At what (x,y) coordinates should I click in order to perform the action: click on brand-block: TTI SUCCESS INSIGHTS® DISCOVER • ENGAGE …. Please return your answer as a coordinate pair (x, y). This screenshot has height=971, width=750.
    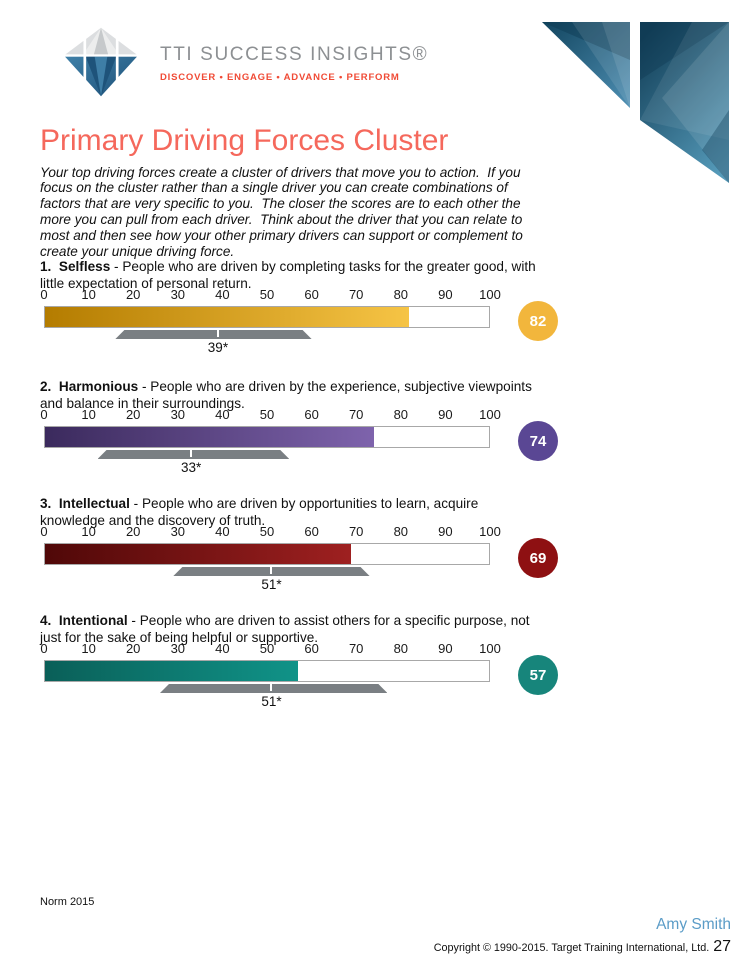
    Looking at the image, I should click on (294, 63).